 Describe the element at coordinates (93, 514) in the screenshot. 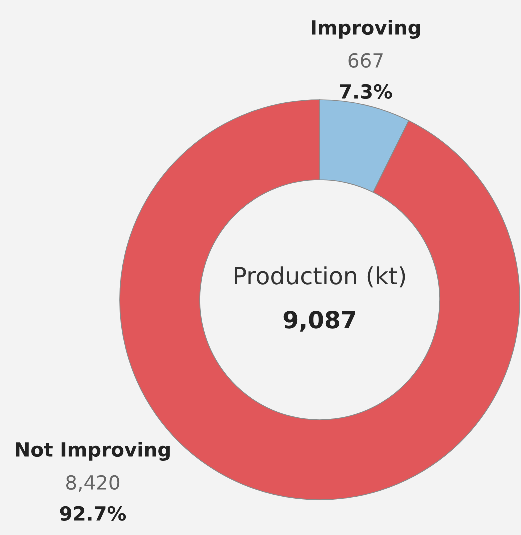

I see `text: 92.7%` at that location.